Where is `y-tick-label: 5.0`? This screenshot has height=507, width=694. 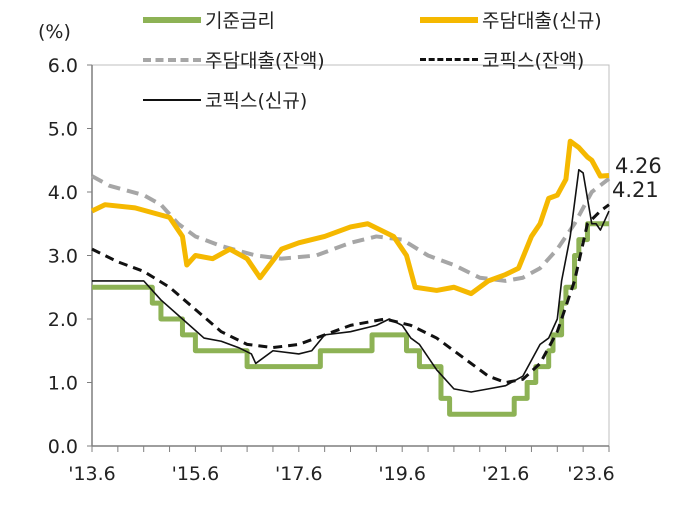 y-tick-label: 5.0 is located at coordinates (63, 130).